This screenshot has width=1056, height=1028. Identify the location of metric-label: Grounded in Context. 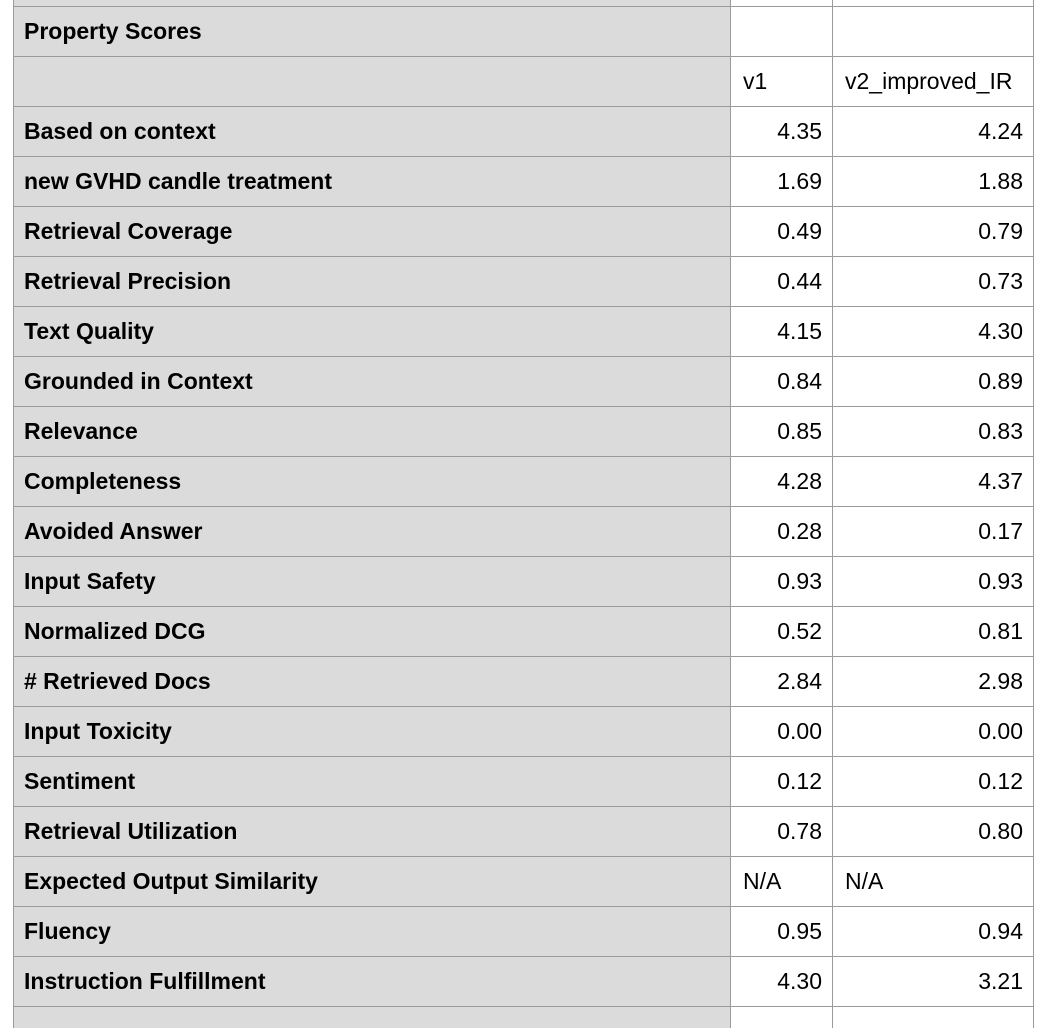
(372, 381).